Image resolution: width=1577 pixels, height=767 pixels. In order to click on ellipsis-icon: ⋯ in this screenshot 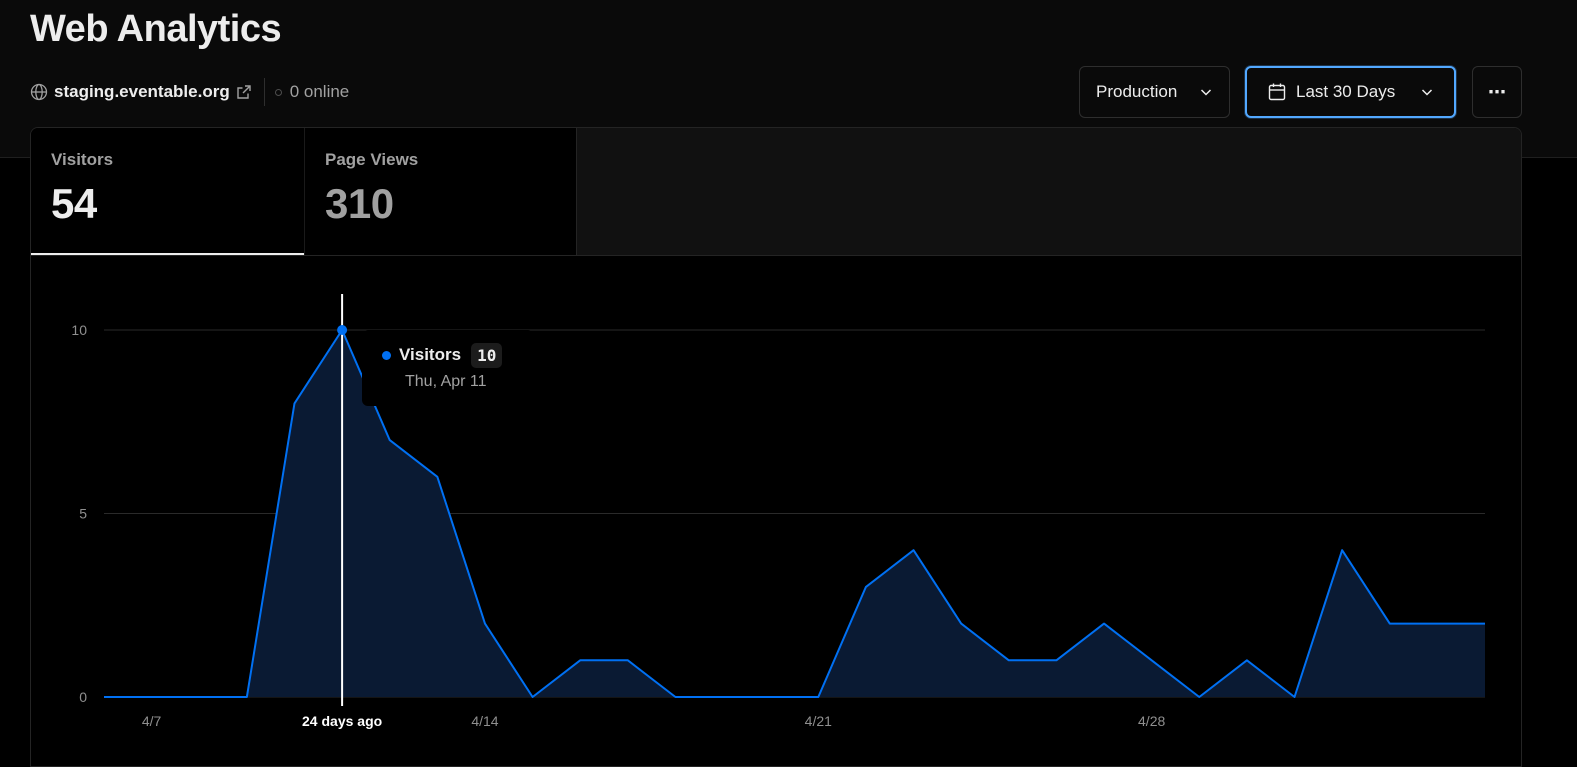, I will do `click(1497, 91)`.